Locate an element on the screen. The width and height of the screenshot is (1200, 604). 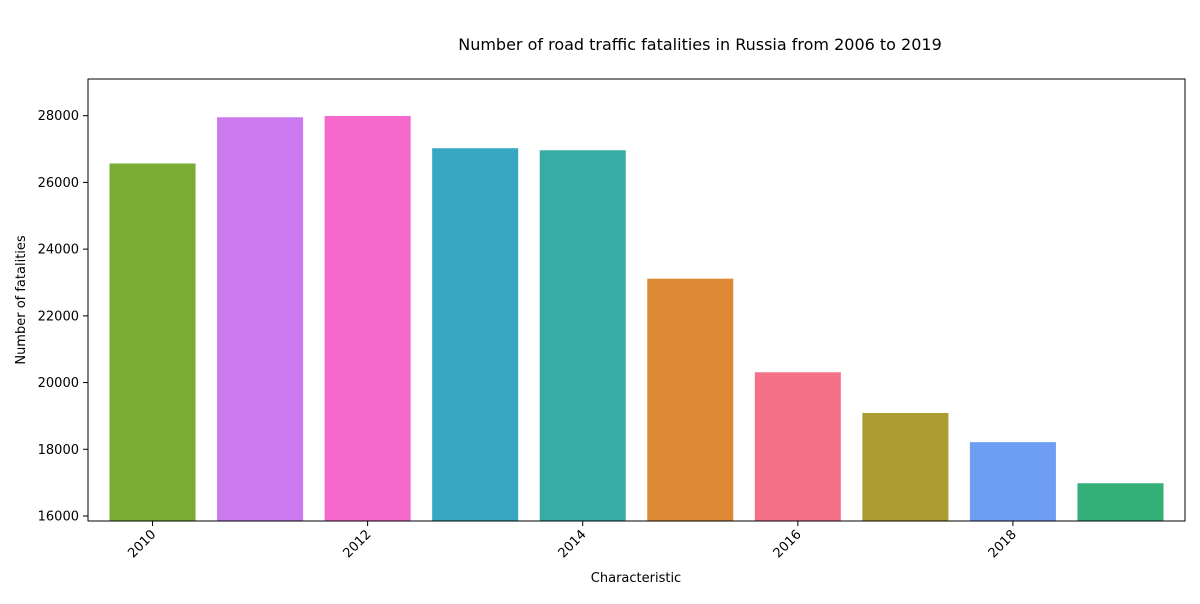
x-tick-label: 2018 is located at coordinates (1003, 544).